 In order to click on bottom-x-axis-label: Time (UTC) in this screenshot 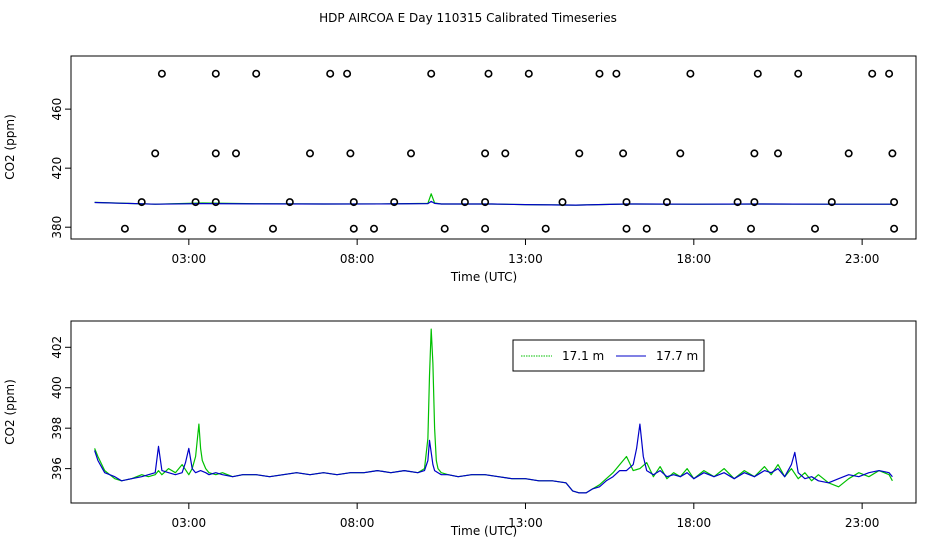, I will do `click(483, 531)`.